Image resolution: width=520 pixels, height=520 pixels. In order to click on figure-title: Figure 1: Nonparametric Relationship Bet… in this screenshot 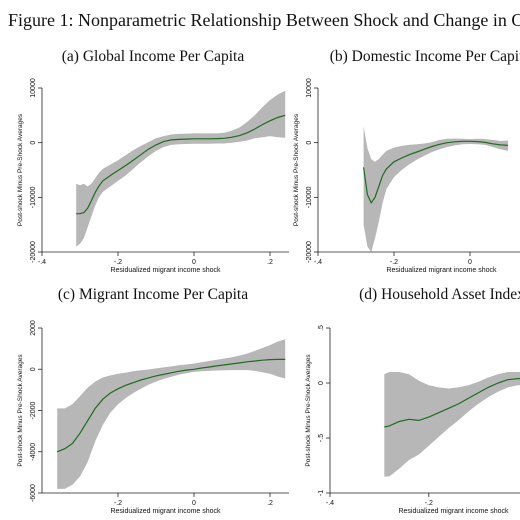, I will do `click(264, 20)`.